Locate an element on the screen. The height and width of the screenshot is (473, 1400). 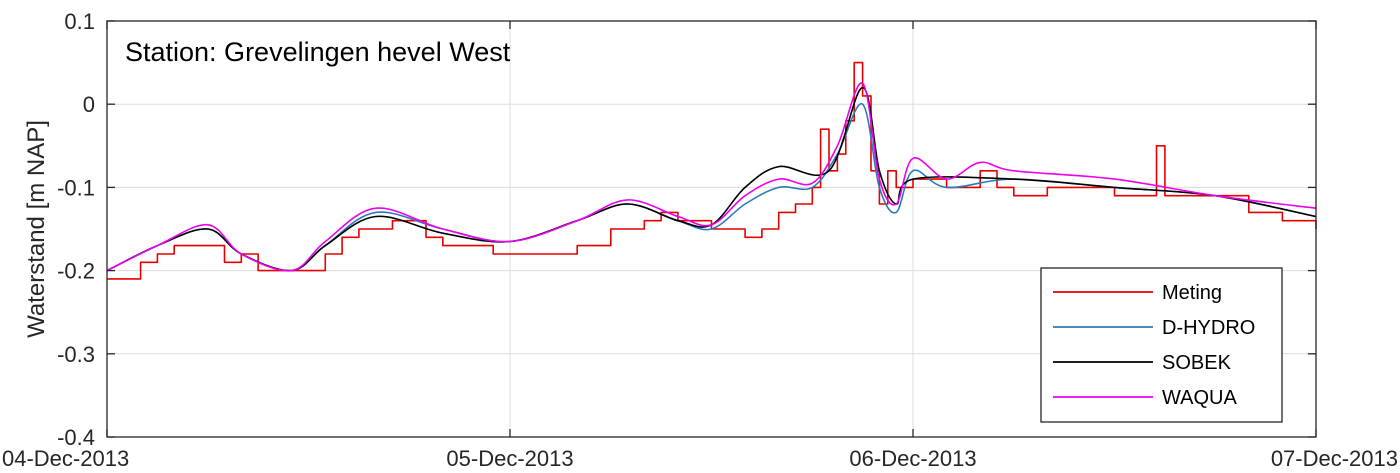
y-tick-label: -0.2 is located at coordinates (76, 271).